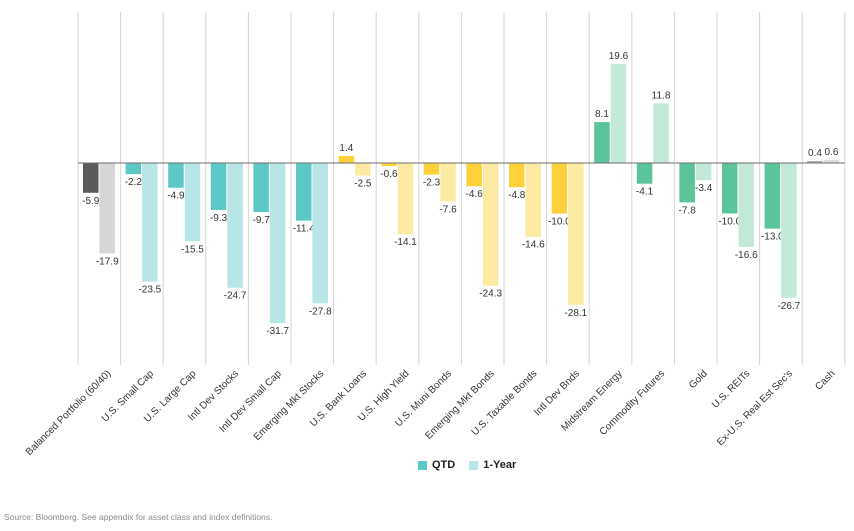  Describe the element at coordinates (500, 465) in the screenshot. I see `legend-label-1-year: 1-Year` at that location.